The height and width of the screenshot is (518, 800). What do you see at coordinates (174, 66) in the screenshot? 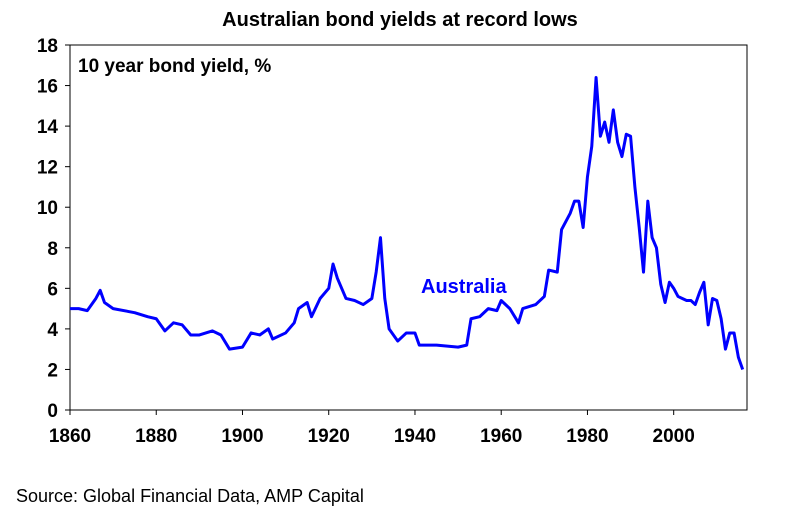
I see `annotation: 10 year bond yield, %` at bounding box center [174, 66].